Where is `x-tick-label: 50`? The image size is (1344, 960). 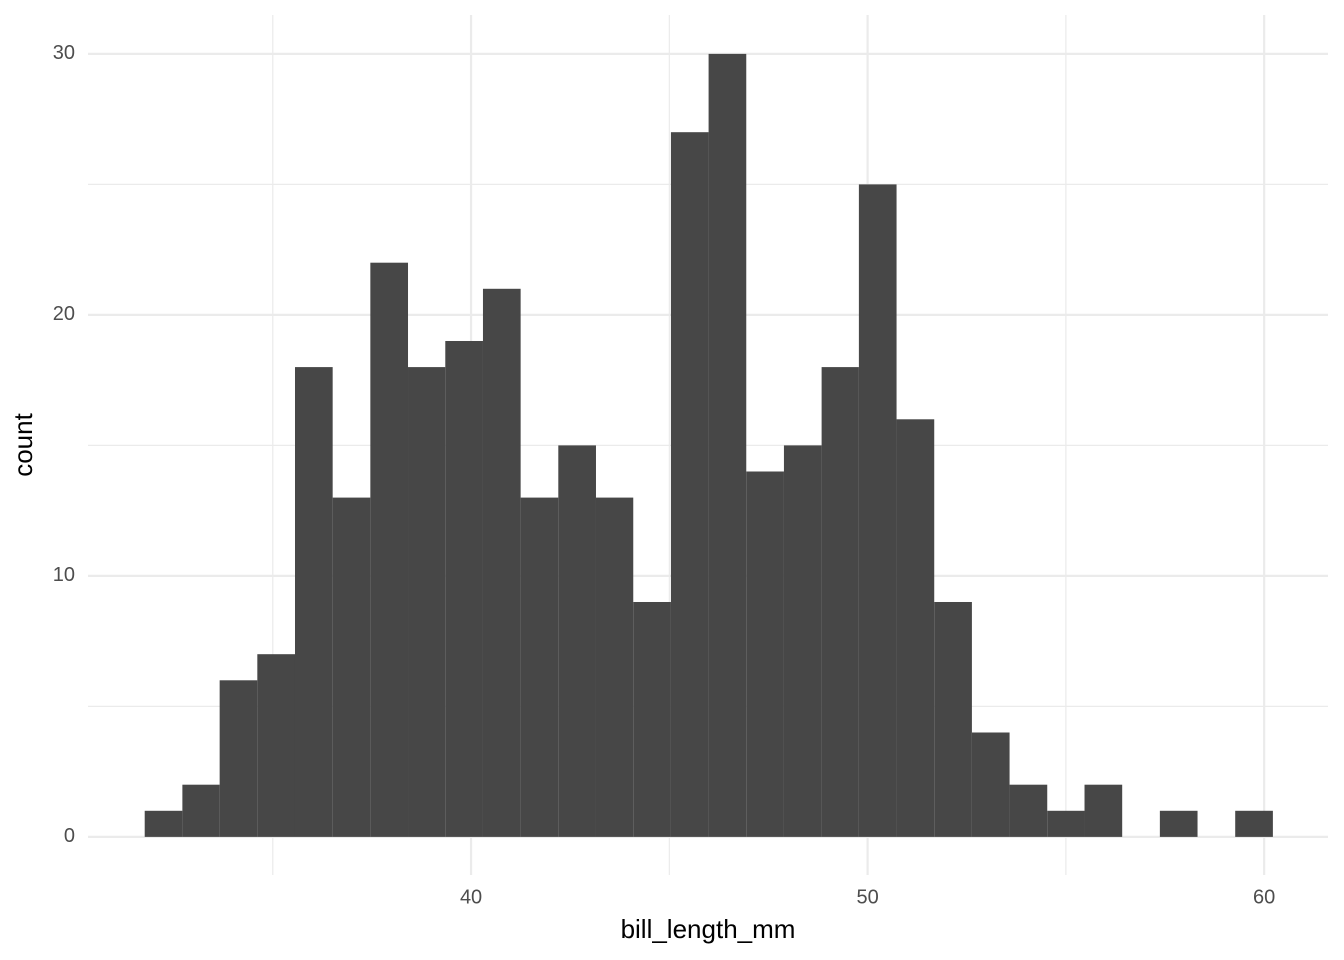 x-tick-label: 50 is located at coordinates (867, 897).